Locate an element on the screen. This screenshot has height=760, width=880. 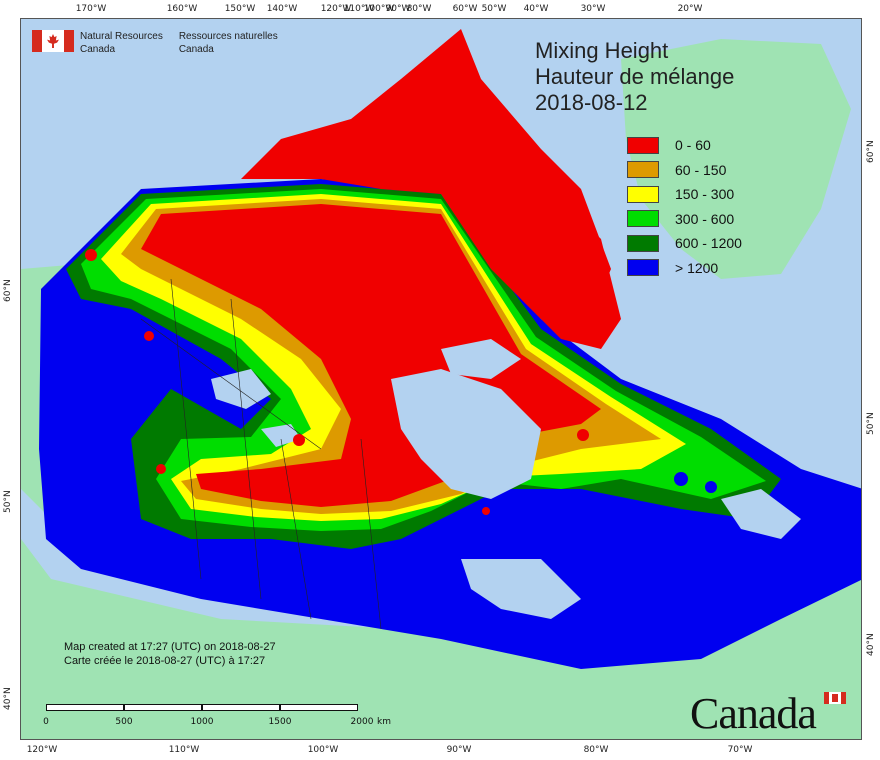
legend-item: 300 - 600 is located at coordinates (684, 219).